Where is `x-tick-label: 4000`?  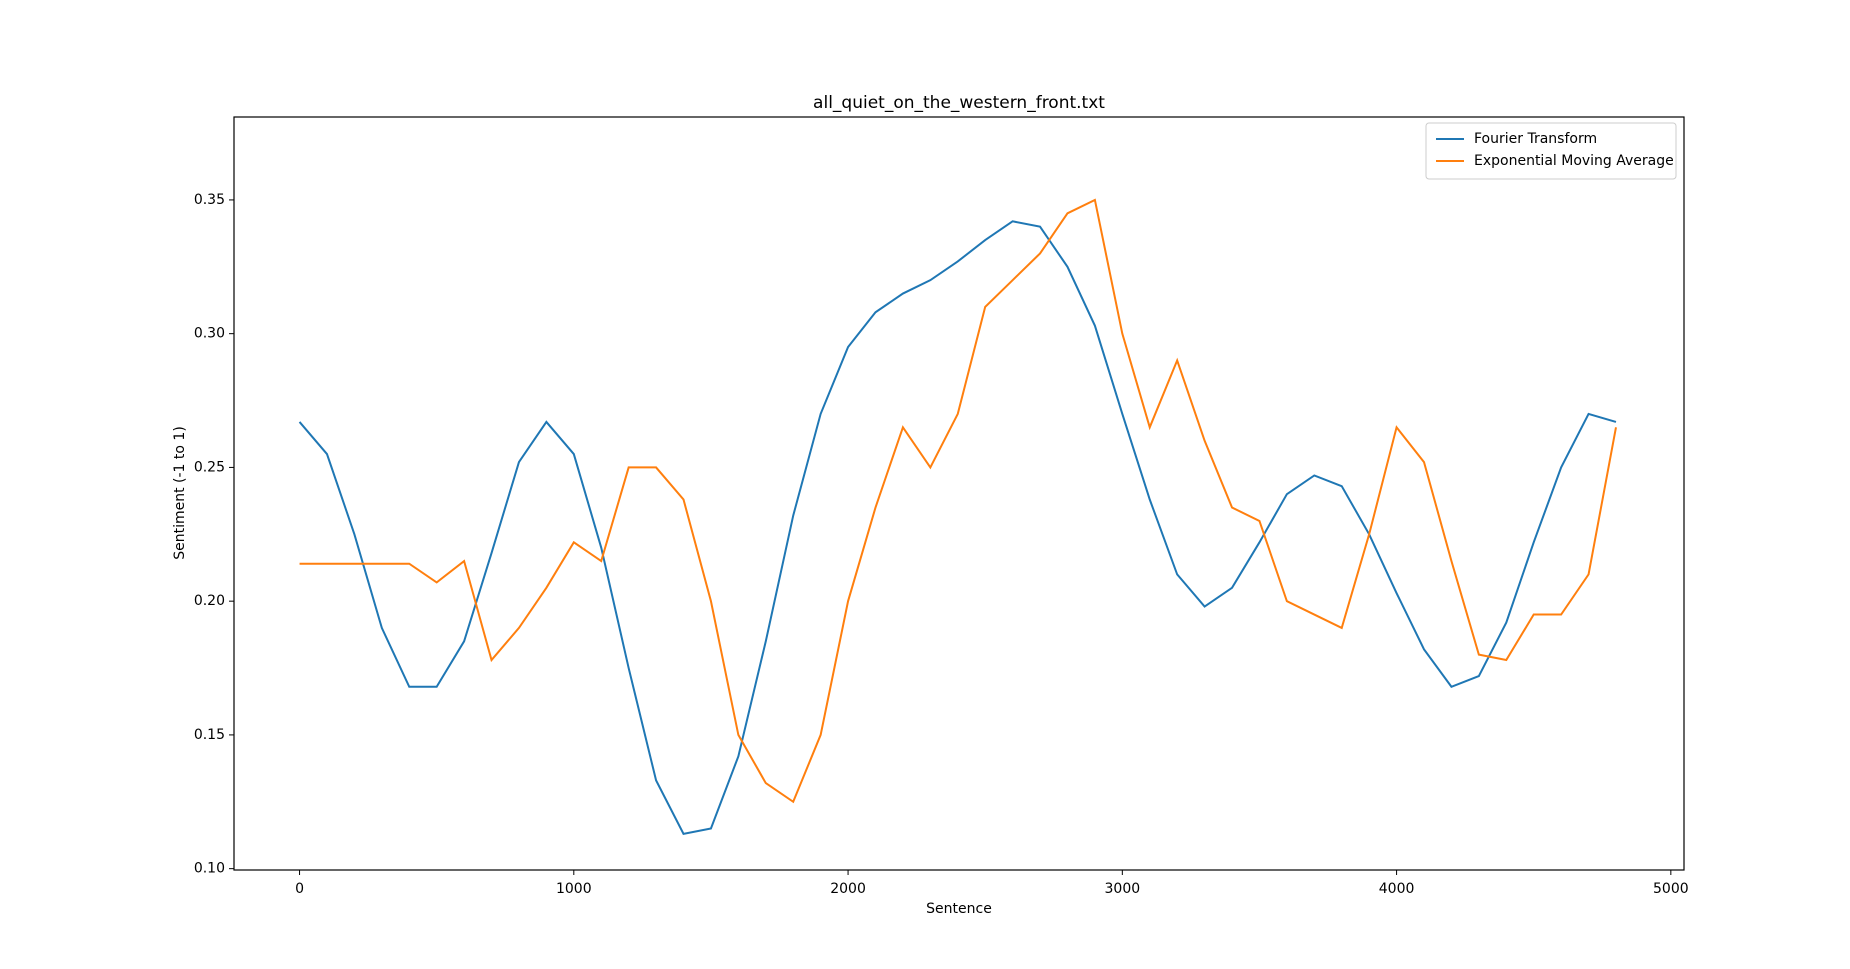
x-tick-label: 4000 is located at coordinates (1397, 889).